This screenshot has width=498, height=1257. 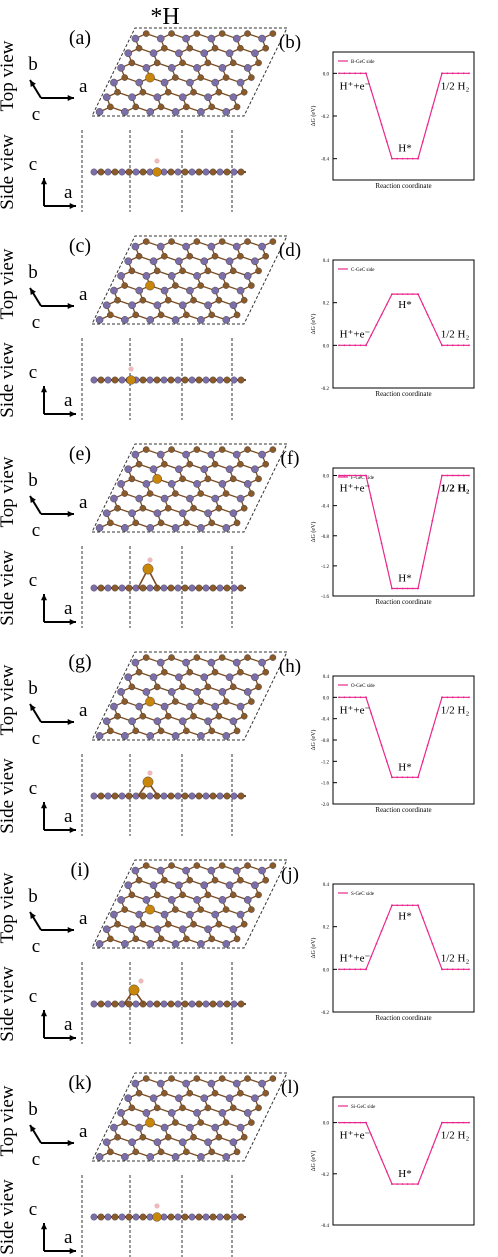 I want to click on axis-b-label: b, so click(x=33, y=688).